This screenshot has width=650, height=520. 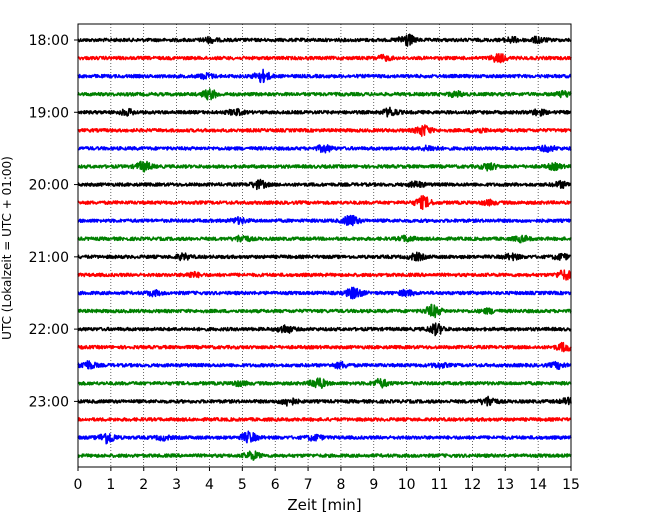 What do you see at coordinates (407, 485) in the screenshot?
I see `x-tick-label: 10` at bounding box center [407, 485].